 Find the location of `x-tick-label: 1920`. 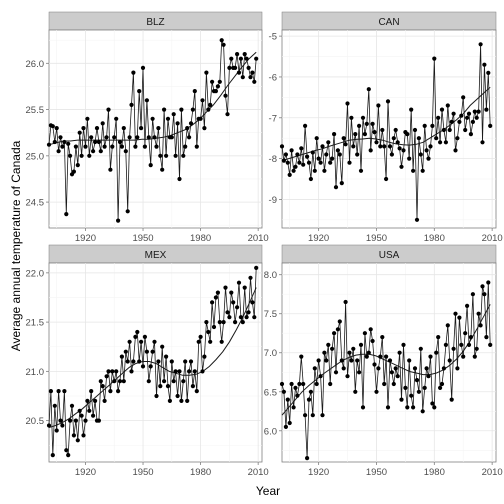

x-tick-label: 1920 is located at coordinates (318, 472).